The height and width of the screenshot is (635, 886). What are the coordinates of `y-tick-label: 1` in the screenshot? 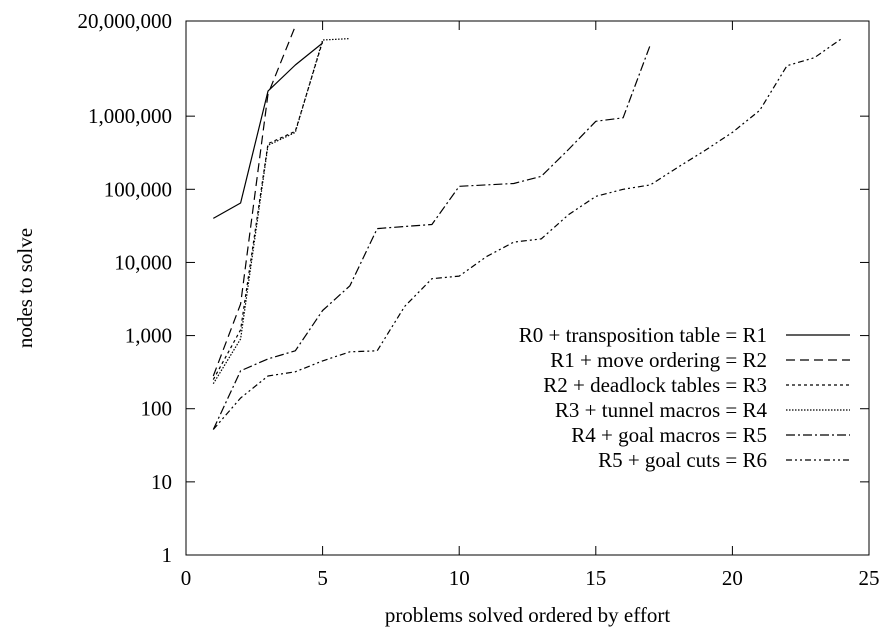 It's located at (167, 555).